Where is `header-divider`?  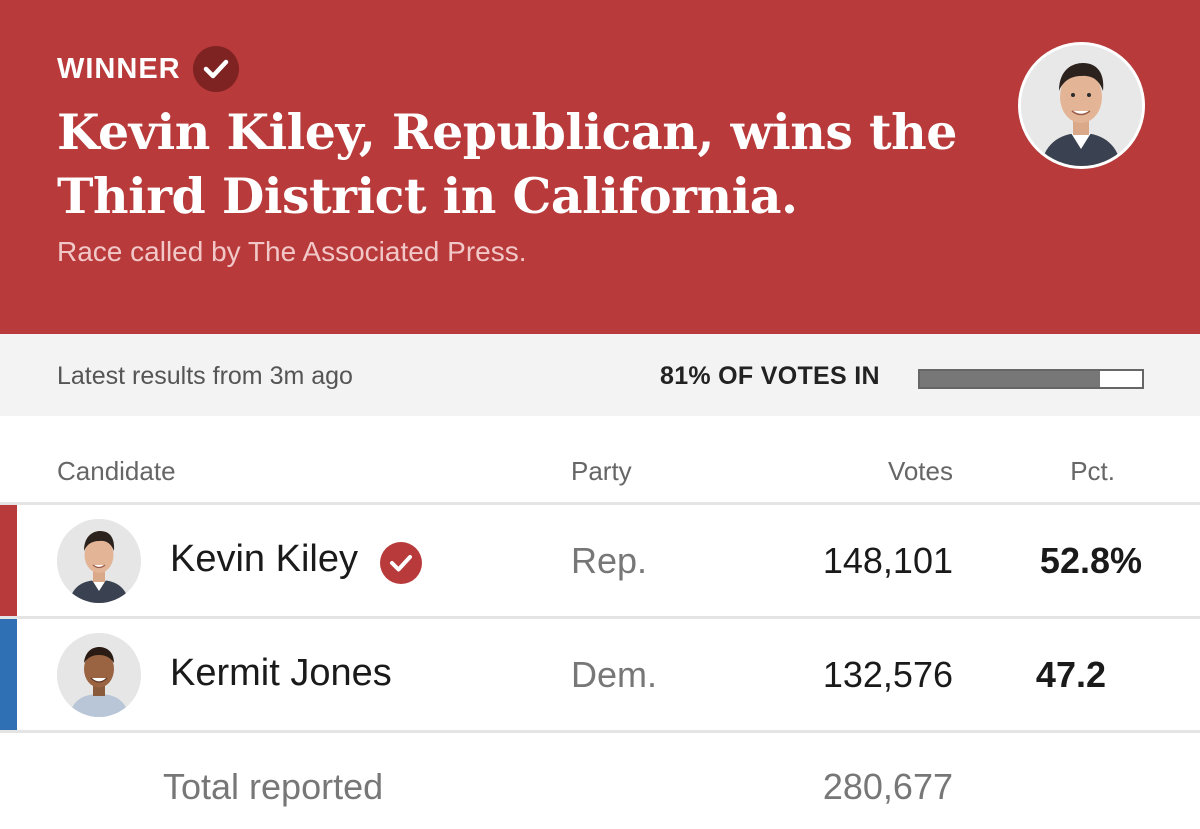
header-divider is located at coordinates (600, 503).